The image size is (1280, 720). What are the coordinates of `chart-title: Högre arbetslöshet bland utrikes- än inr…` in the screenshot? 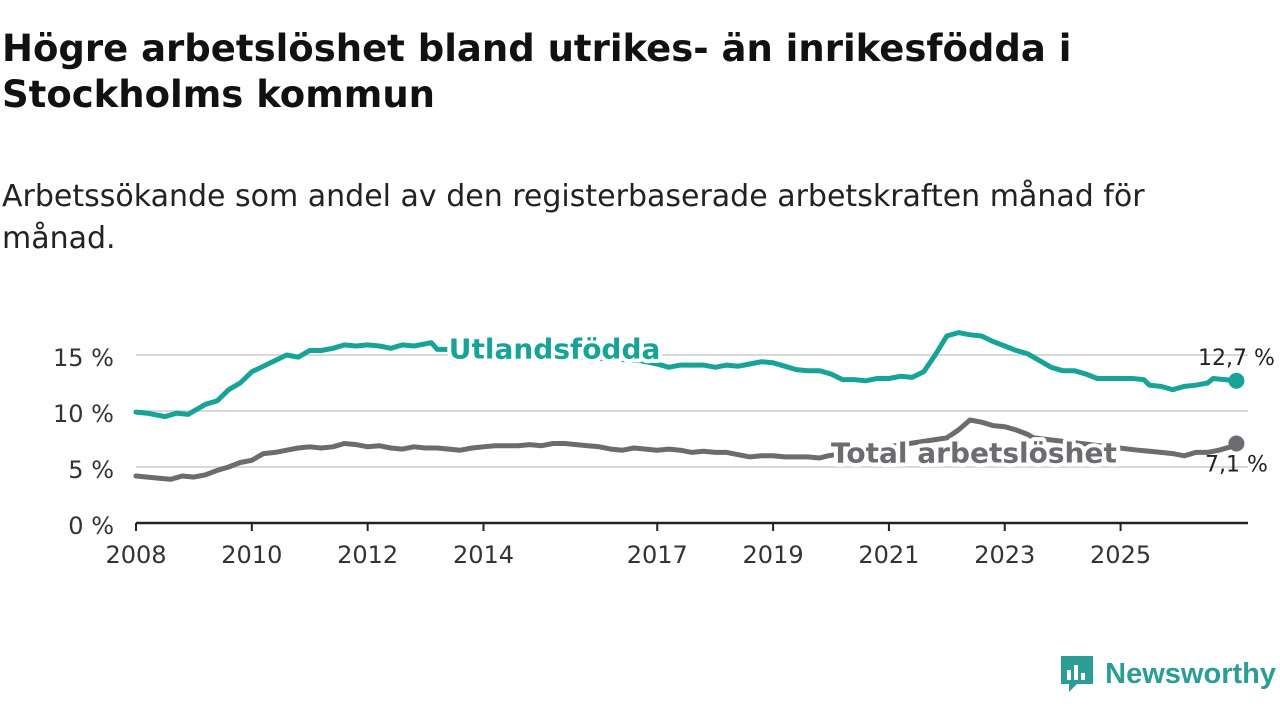 It's located at (537, 71).